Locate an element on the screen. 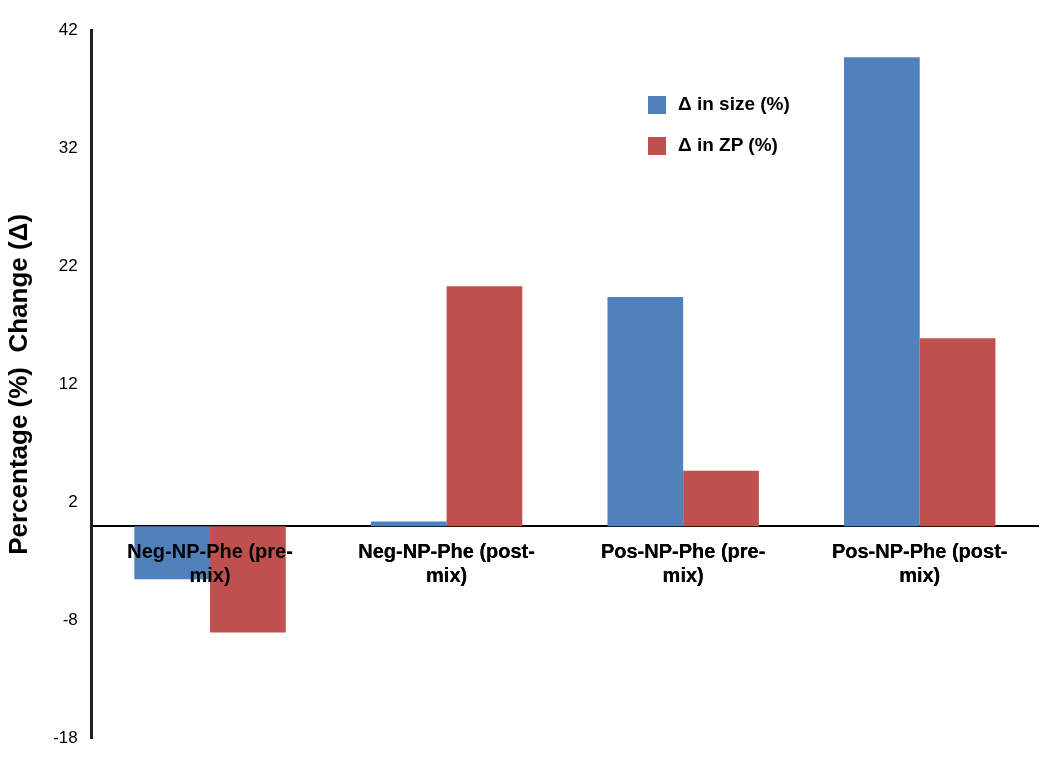 This screenshot has height=763, width=1046. x-tick-label: Pos-NP-Phe (post-mix) is located at coordinates (919, 562).